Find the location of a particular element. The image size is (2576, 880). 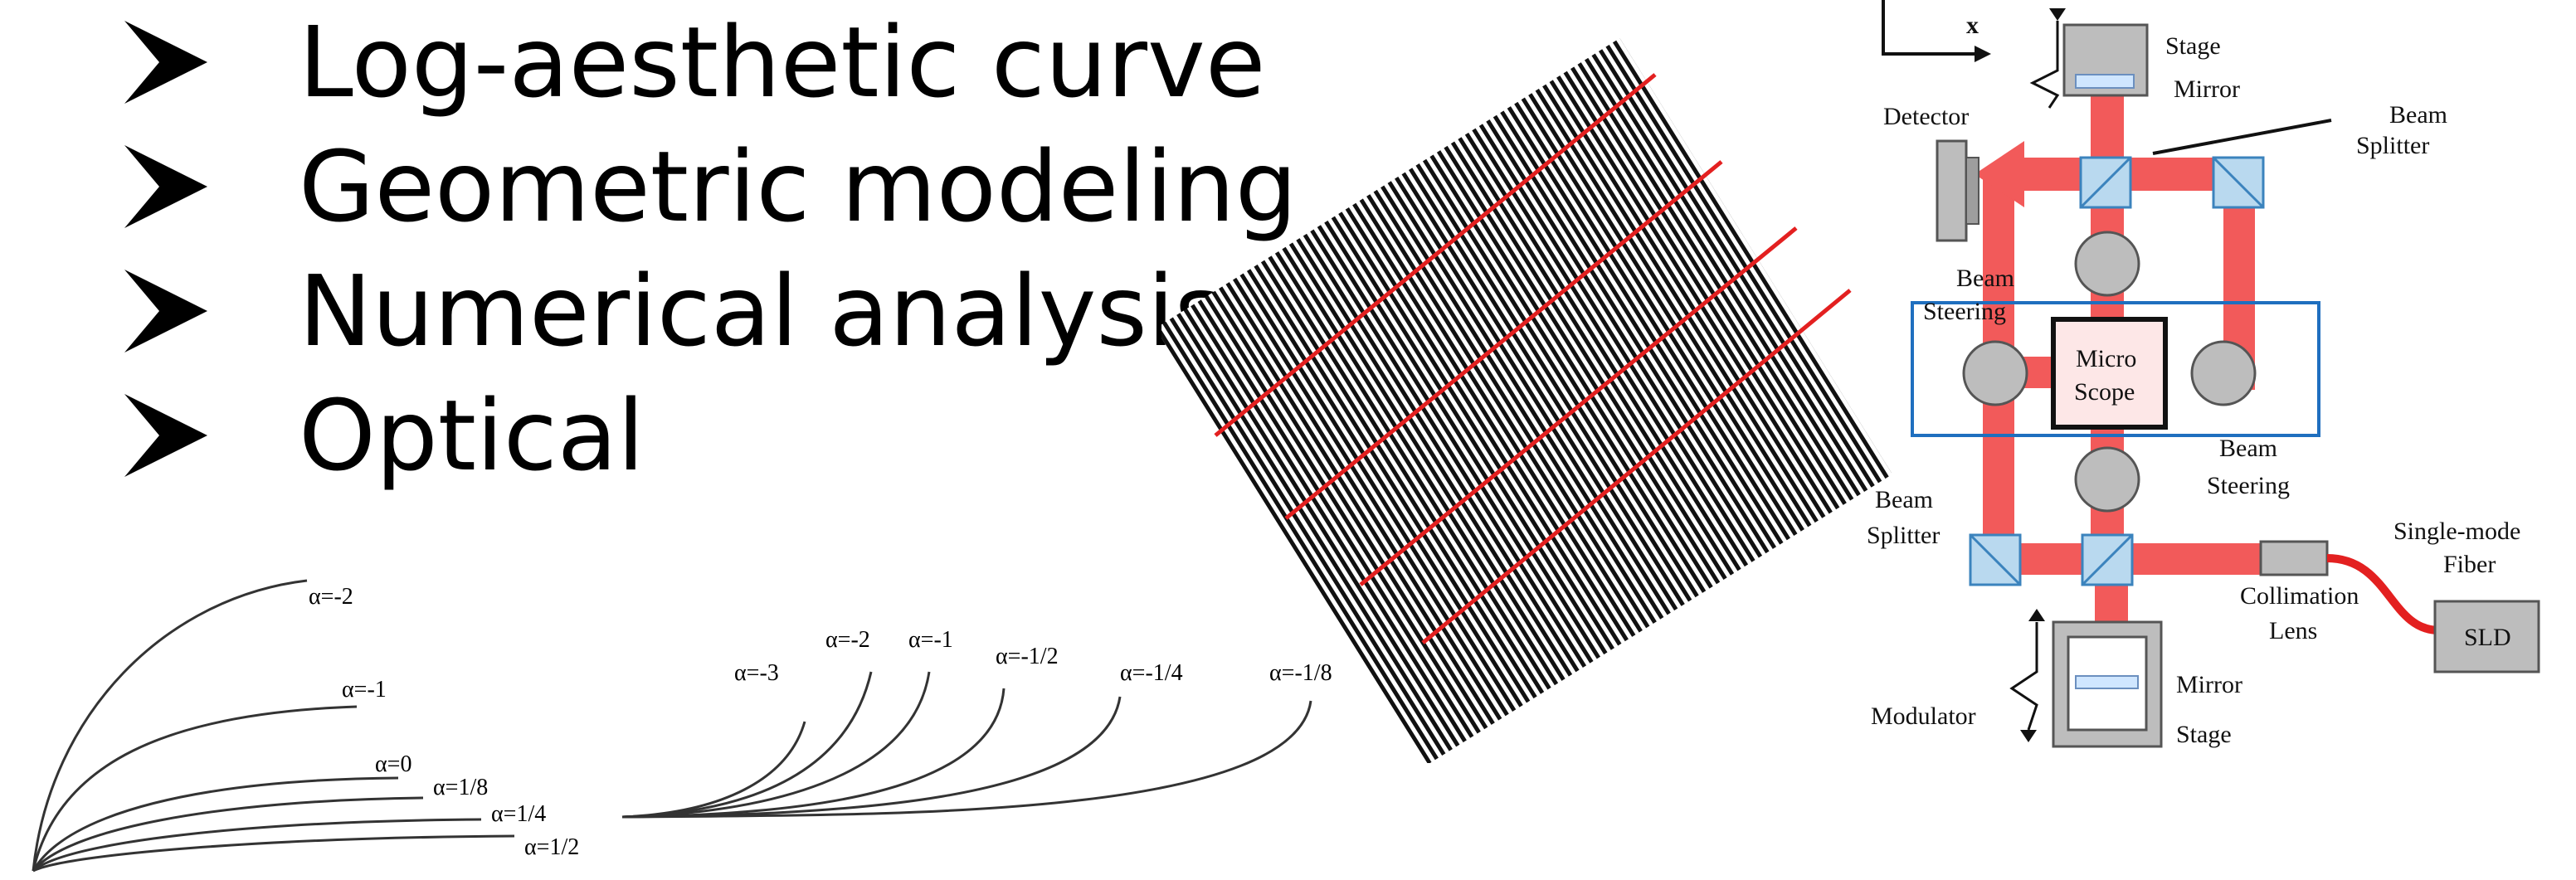

label-stage-top: Stage is located at coordinates (2193, 46).